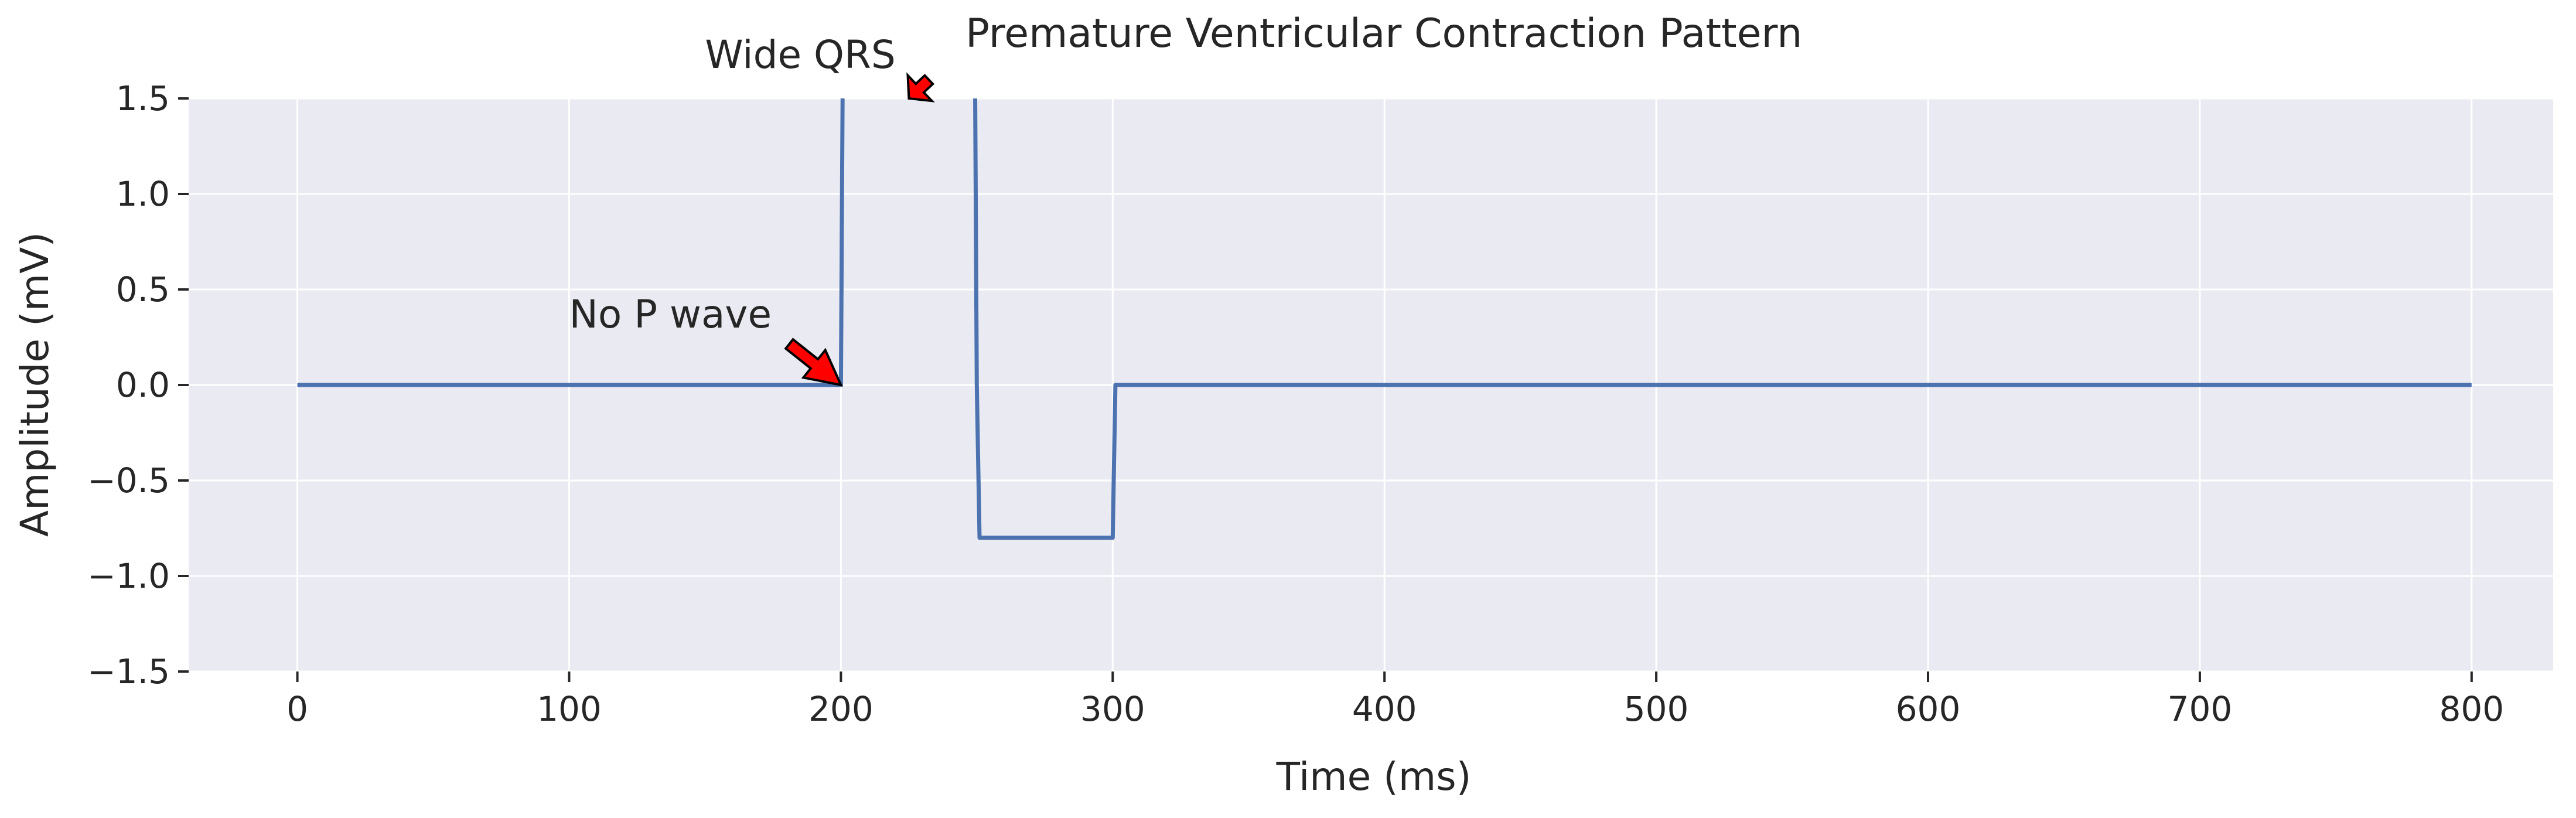 Image resolution: width=2576 pixels, height=818 pixels. Describe the element at coordinates (569, 709) in the screenshot. I see `x-tick-label: 100` at that location.